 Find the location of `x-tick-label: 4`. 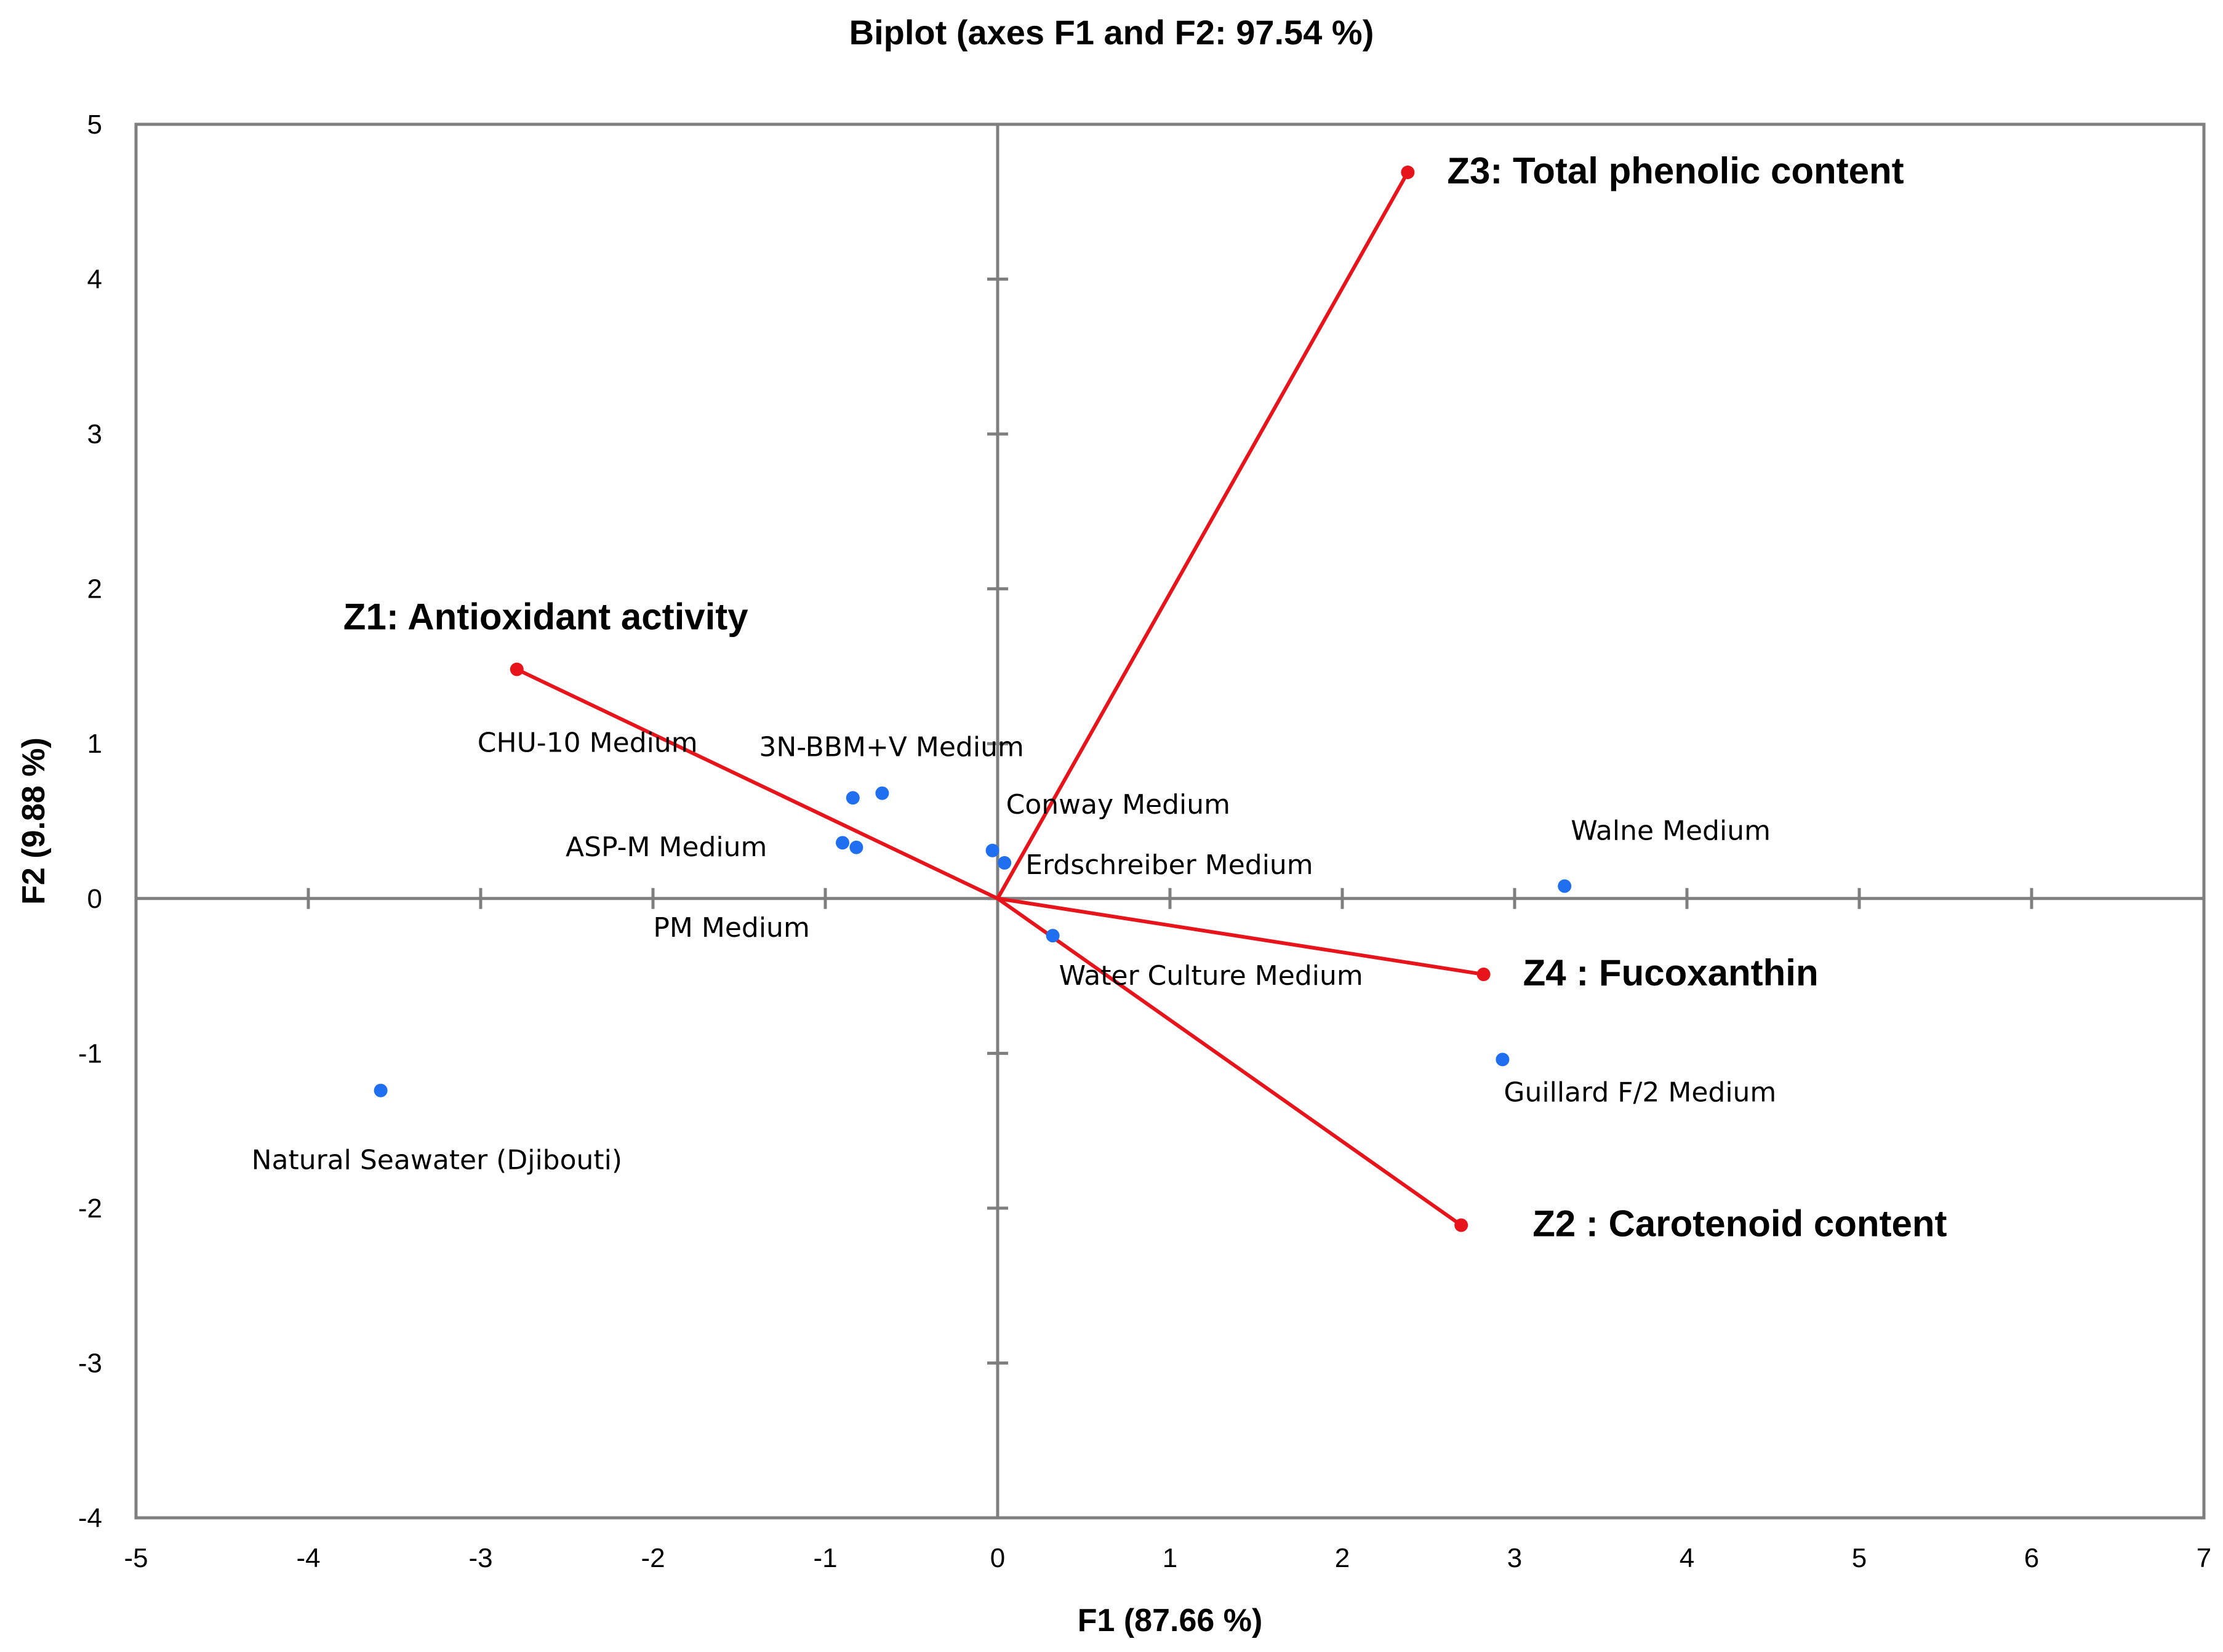

x-tick-label: 4 is located at coordinates (1687, 1558).